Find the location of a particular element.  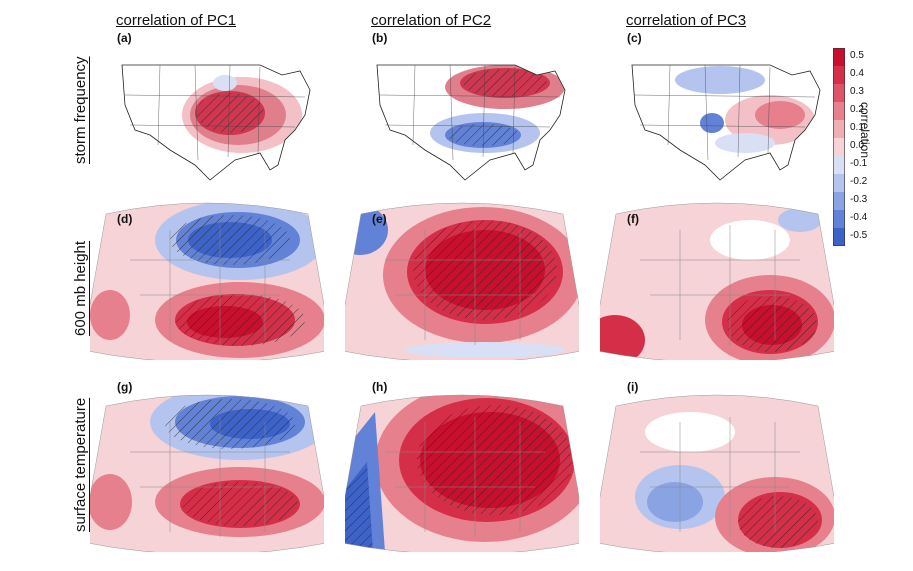

colorbar-tick-label: 0.0 is located at coordinates (857, 145).